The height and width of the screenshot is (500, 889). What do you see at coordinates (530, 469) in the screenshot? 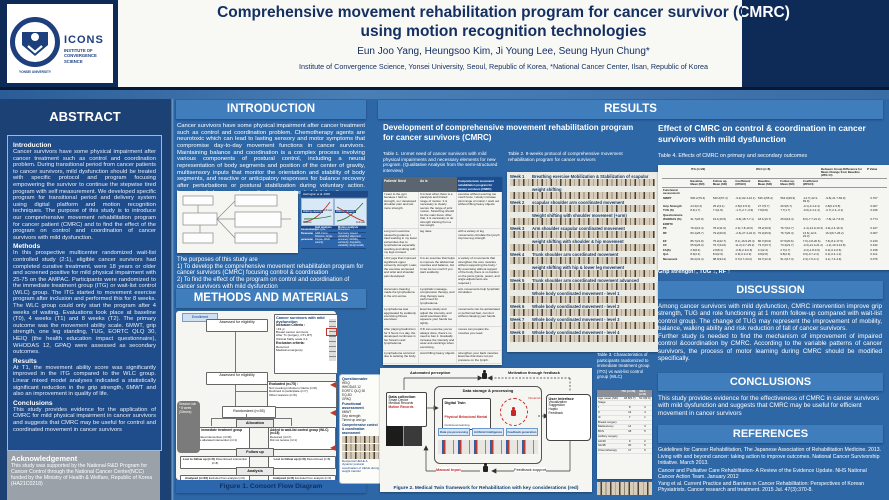
I see `feedback-support-label: Feedback support` at bounding box center [530, 469].